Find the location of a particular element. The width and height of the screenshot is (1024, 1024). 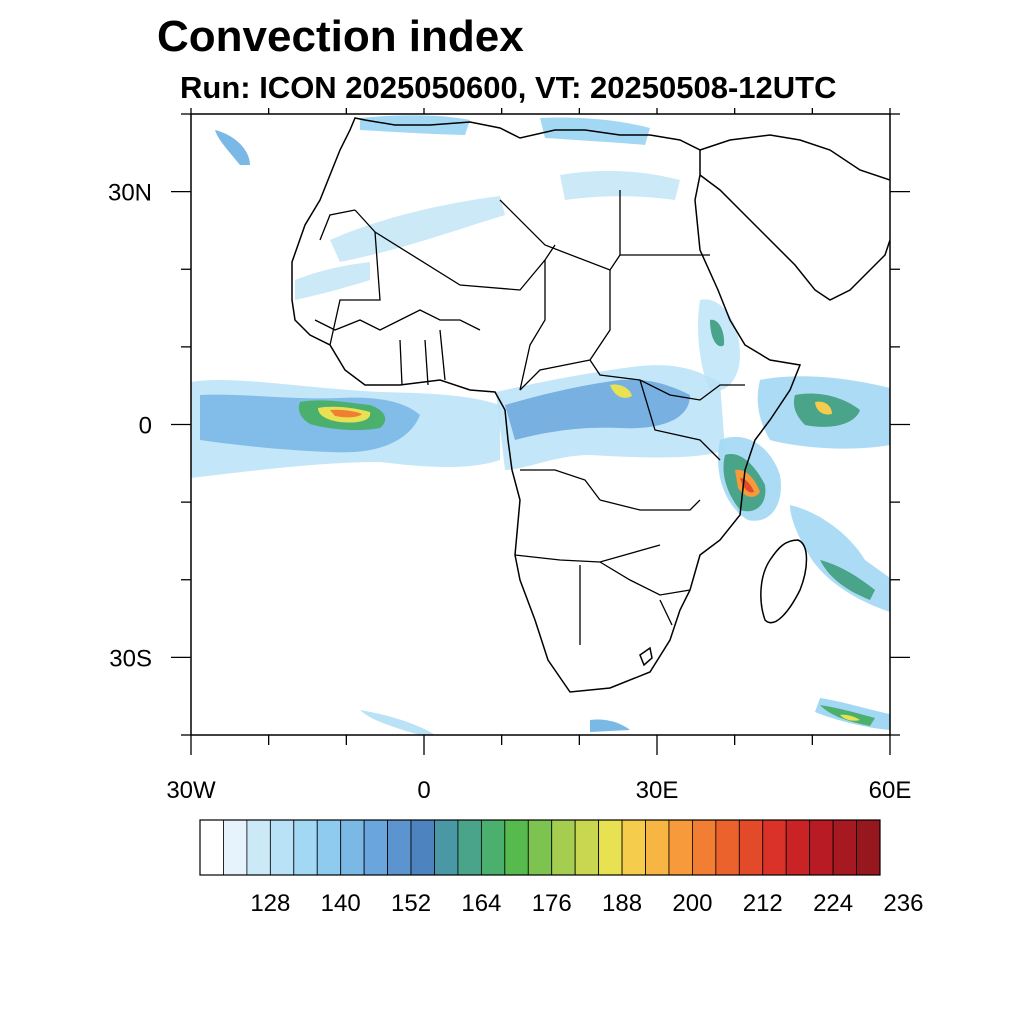

lon-label: 30W is located at coordinates (191, 790).